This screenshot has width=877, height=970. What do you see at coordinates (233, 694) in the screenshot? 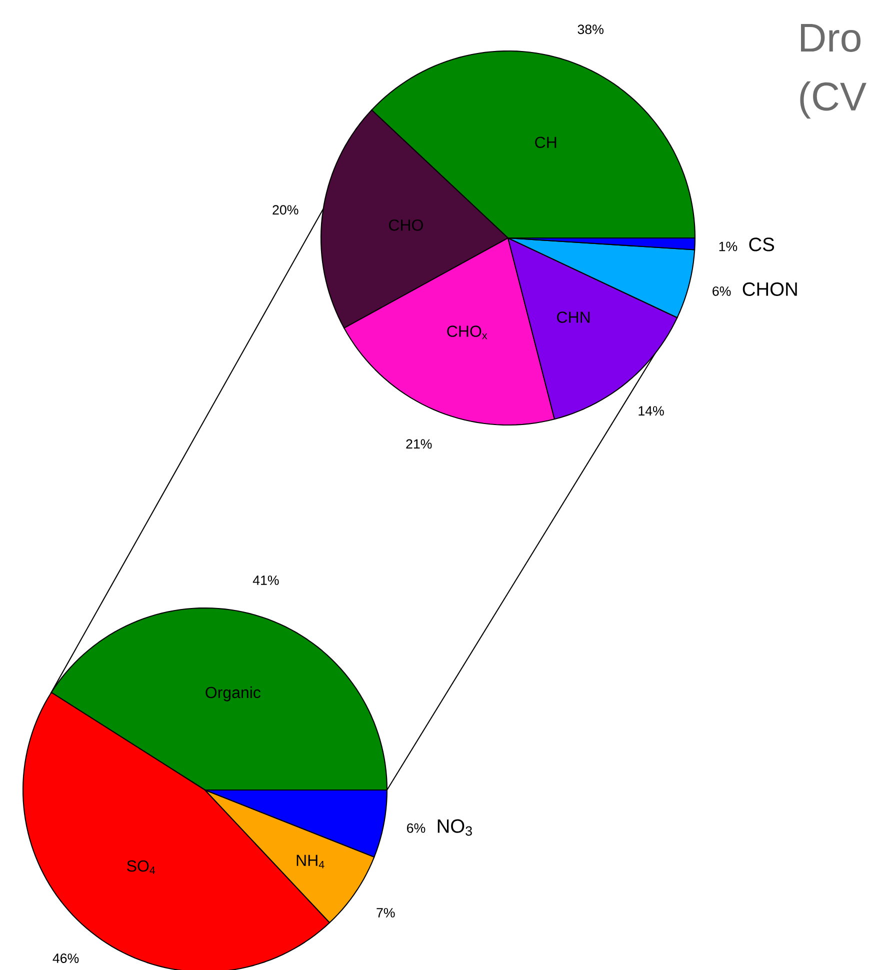
I see `slice-label: Organic` at bounding box center [233, 694].